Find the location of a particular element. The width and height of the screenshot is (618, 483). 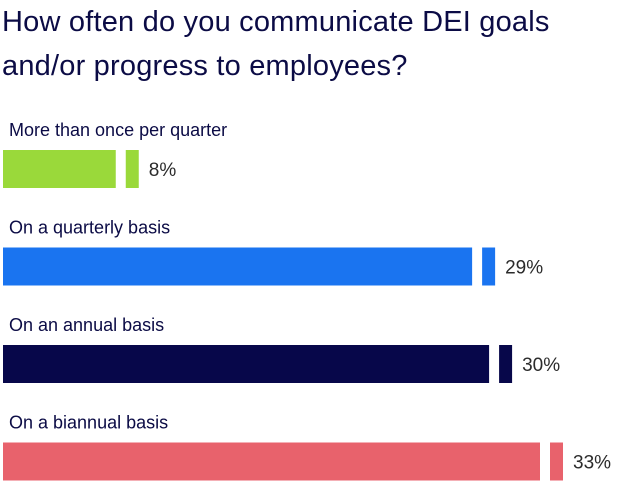

value-label: 33% is located at coordinates (592, 463).